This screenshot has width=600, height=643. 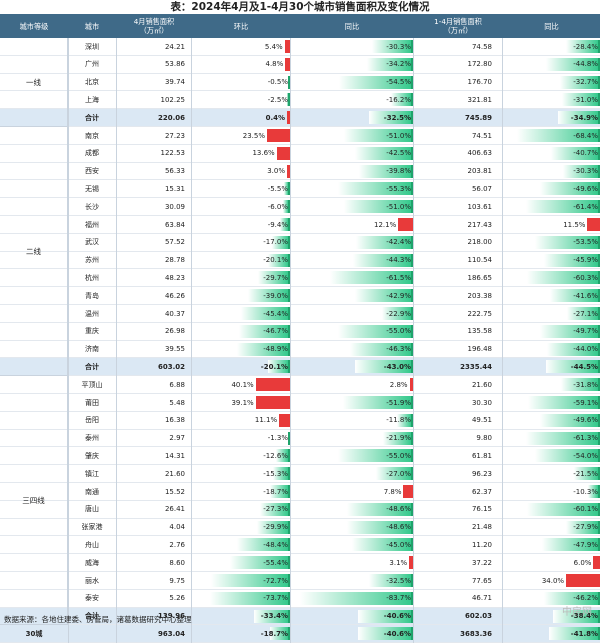 What do you see at coordinates (241, 420) in the screenshot?
I see `mom-cell: 11.1%` at bounding box center [241, 420].